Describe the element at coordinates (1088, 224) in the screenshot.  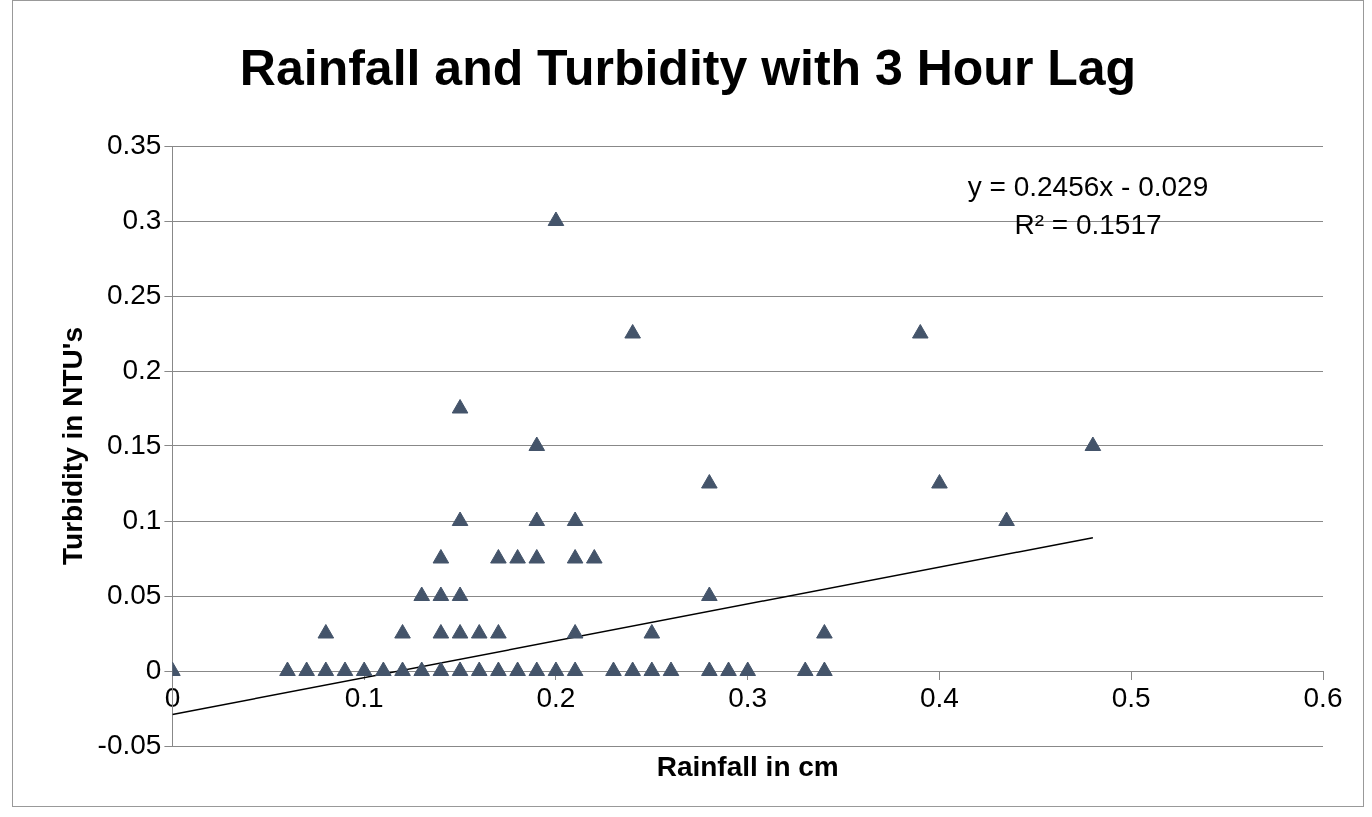
I see `annotation: R² = 0.1517` at that location.